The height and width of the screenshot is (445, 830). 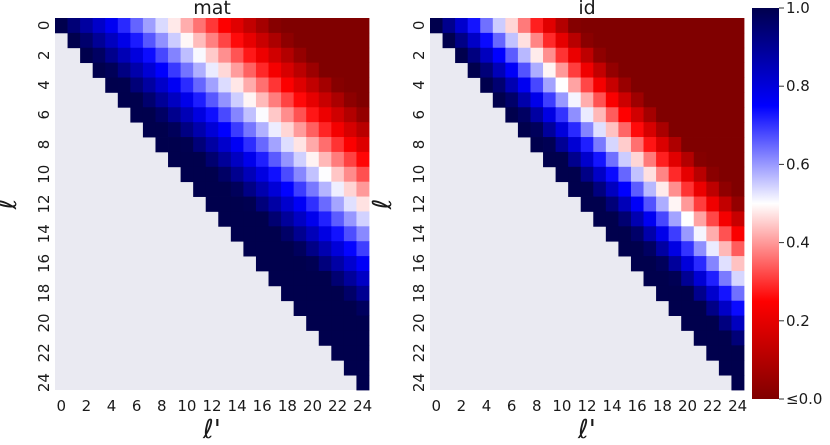 What do you see at coordinates (419, 115) in the screenshot?
I see `y-tick-label: 6` at bounding box center [419, 115].